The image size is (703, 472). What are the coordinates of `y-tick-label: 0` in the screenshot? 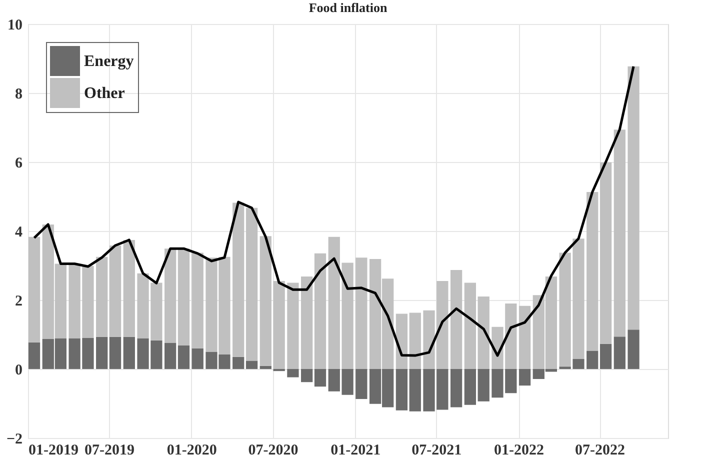 It's located at (18, 370).